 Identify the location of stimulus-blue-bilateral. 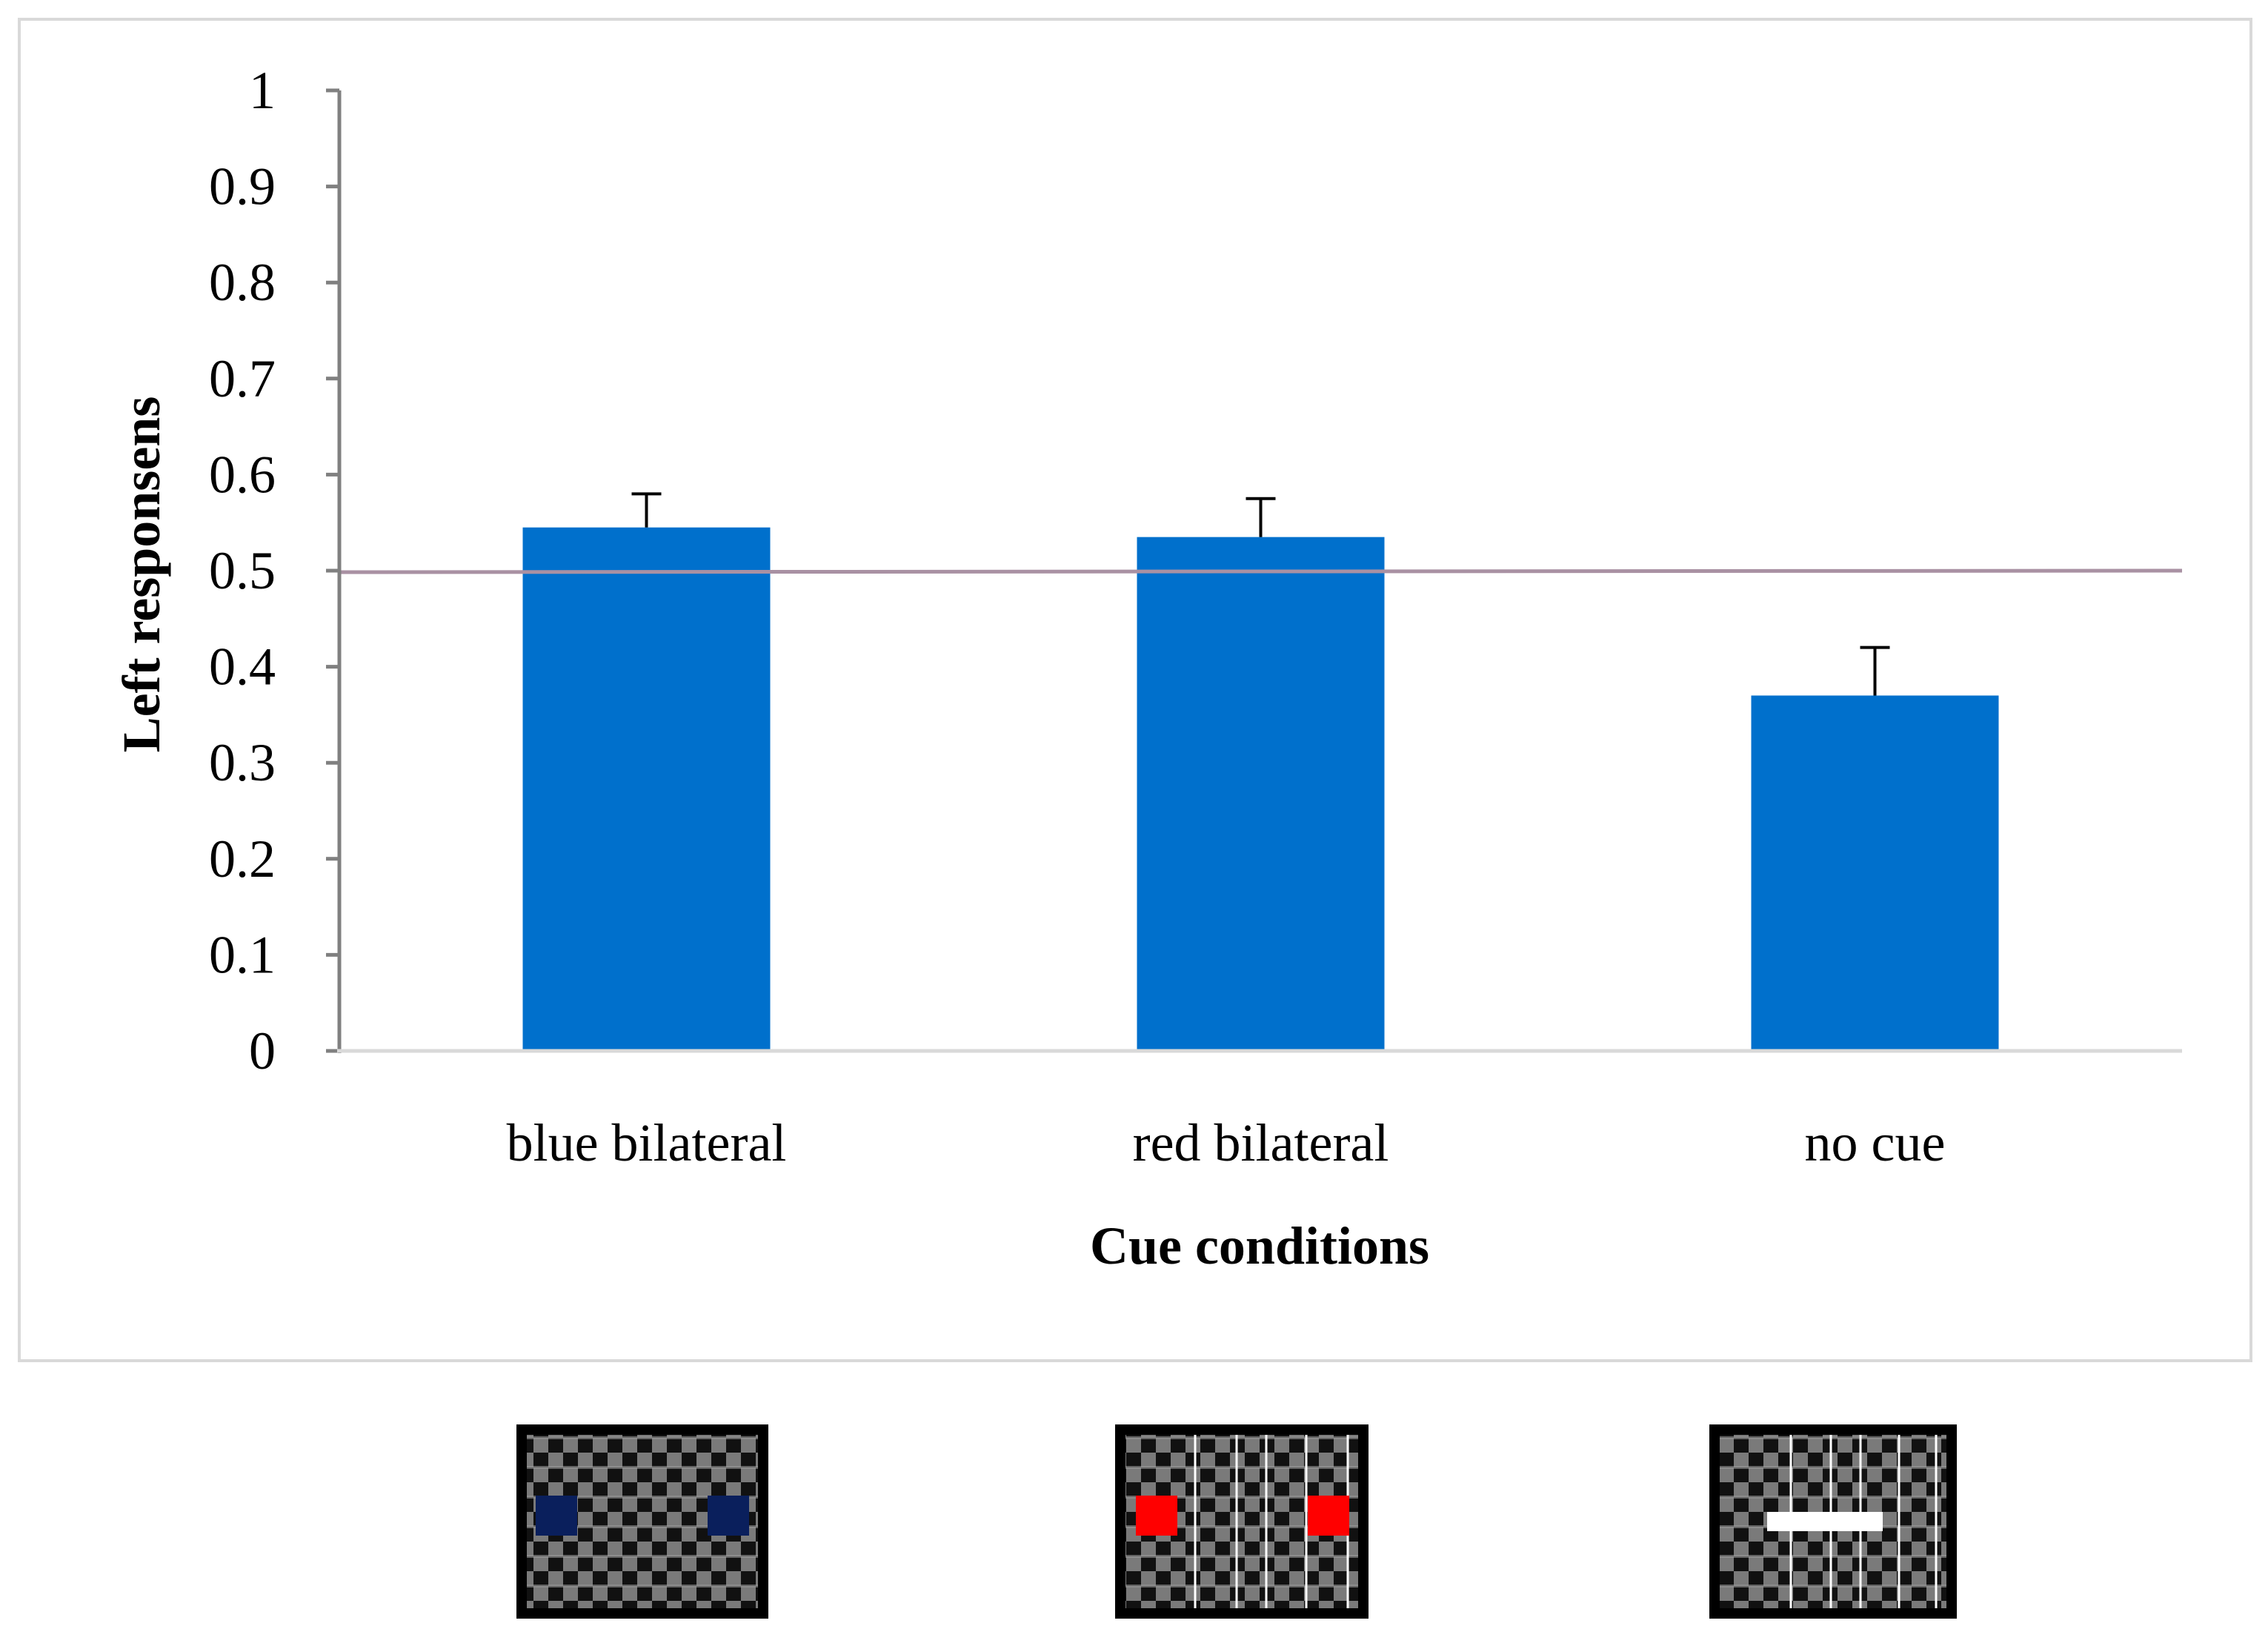
(642, 1521).